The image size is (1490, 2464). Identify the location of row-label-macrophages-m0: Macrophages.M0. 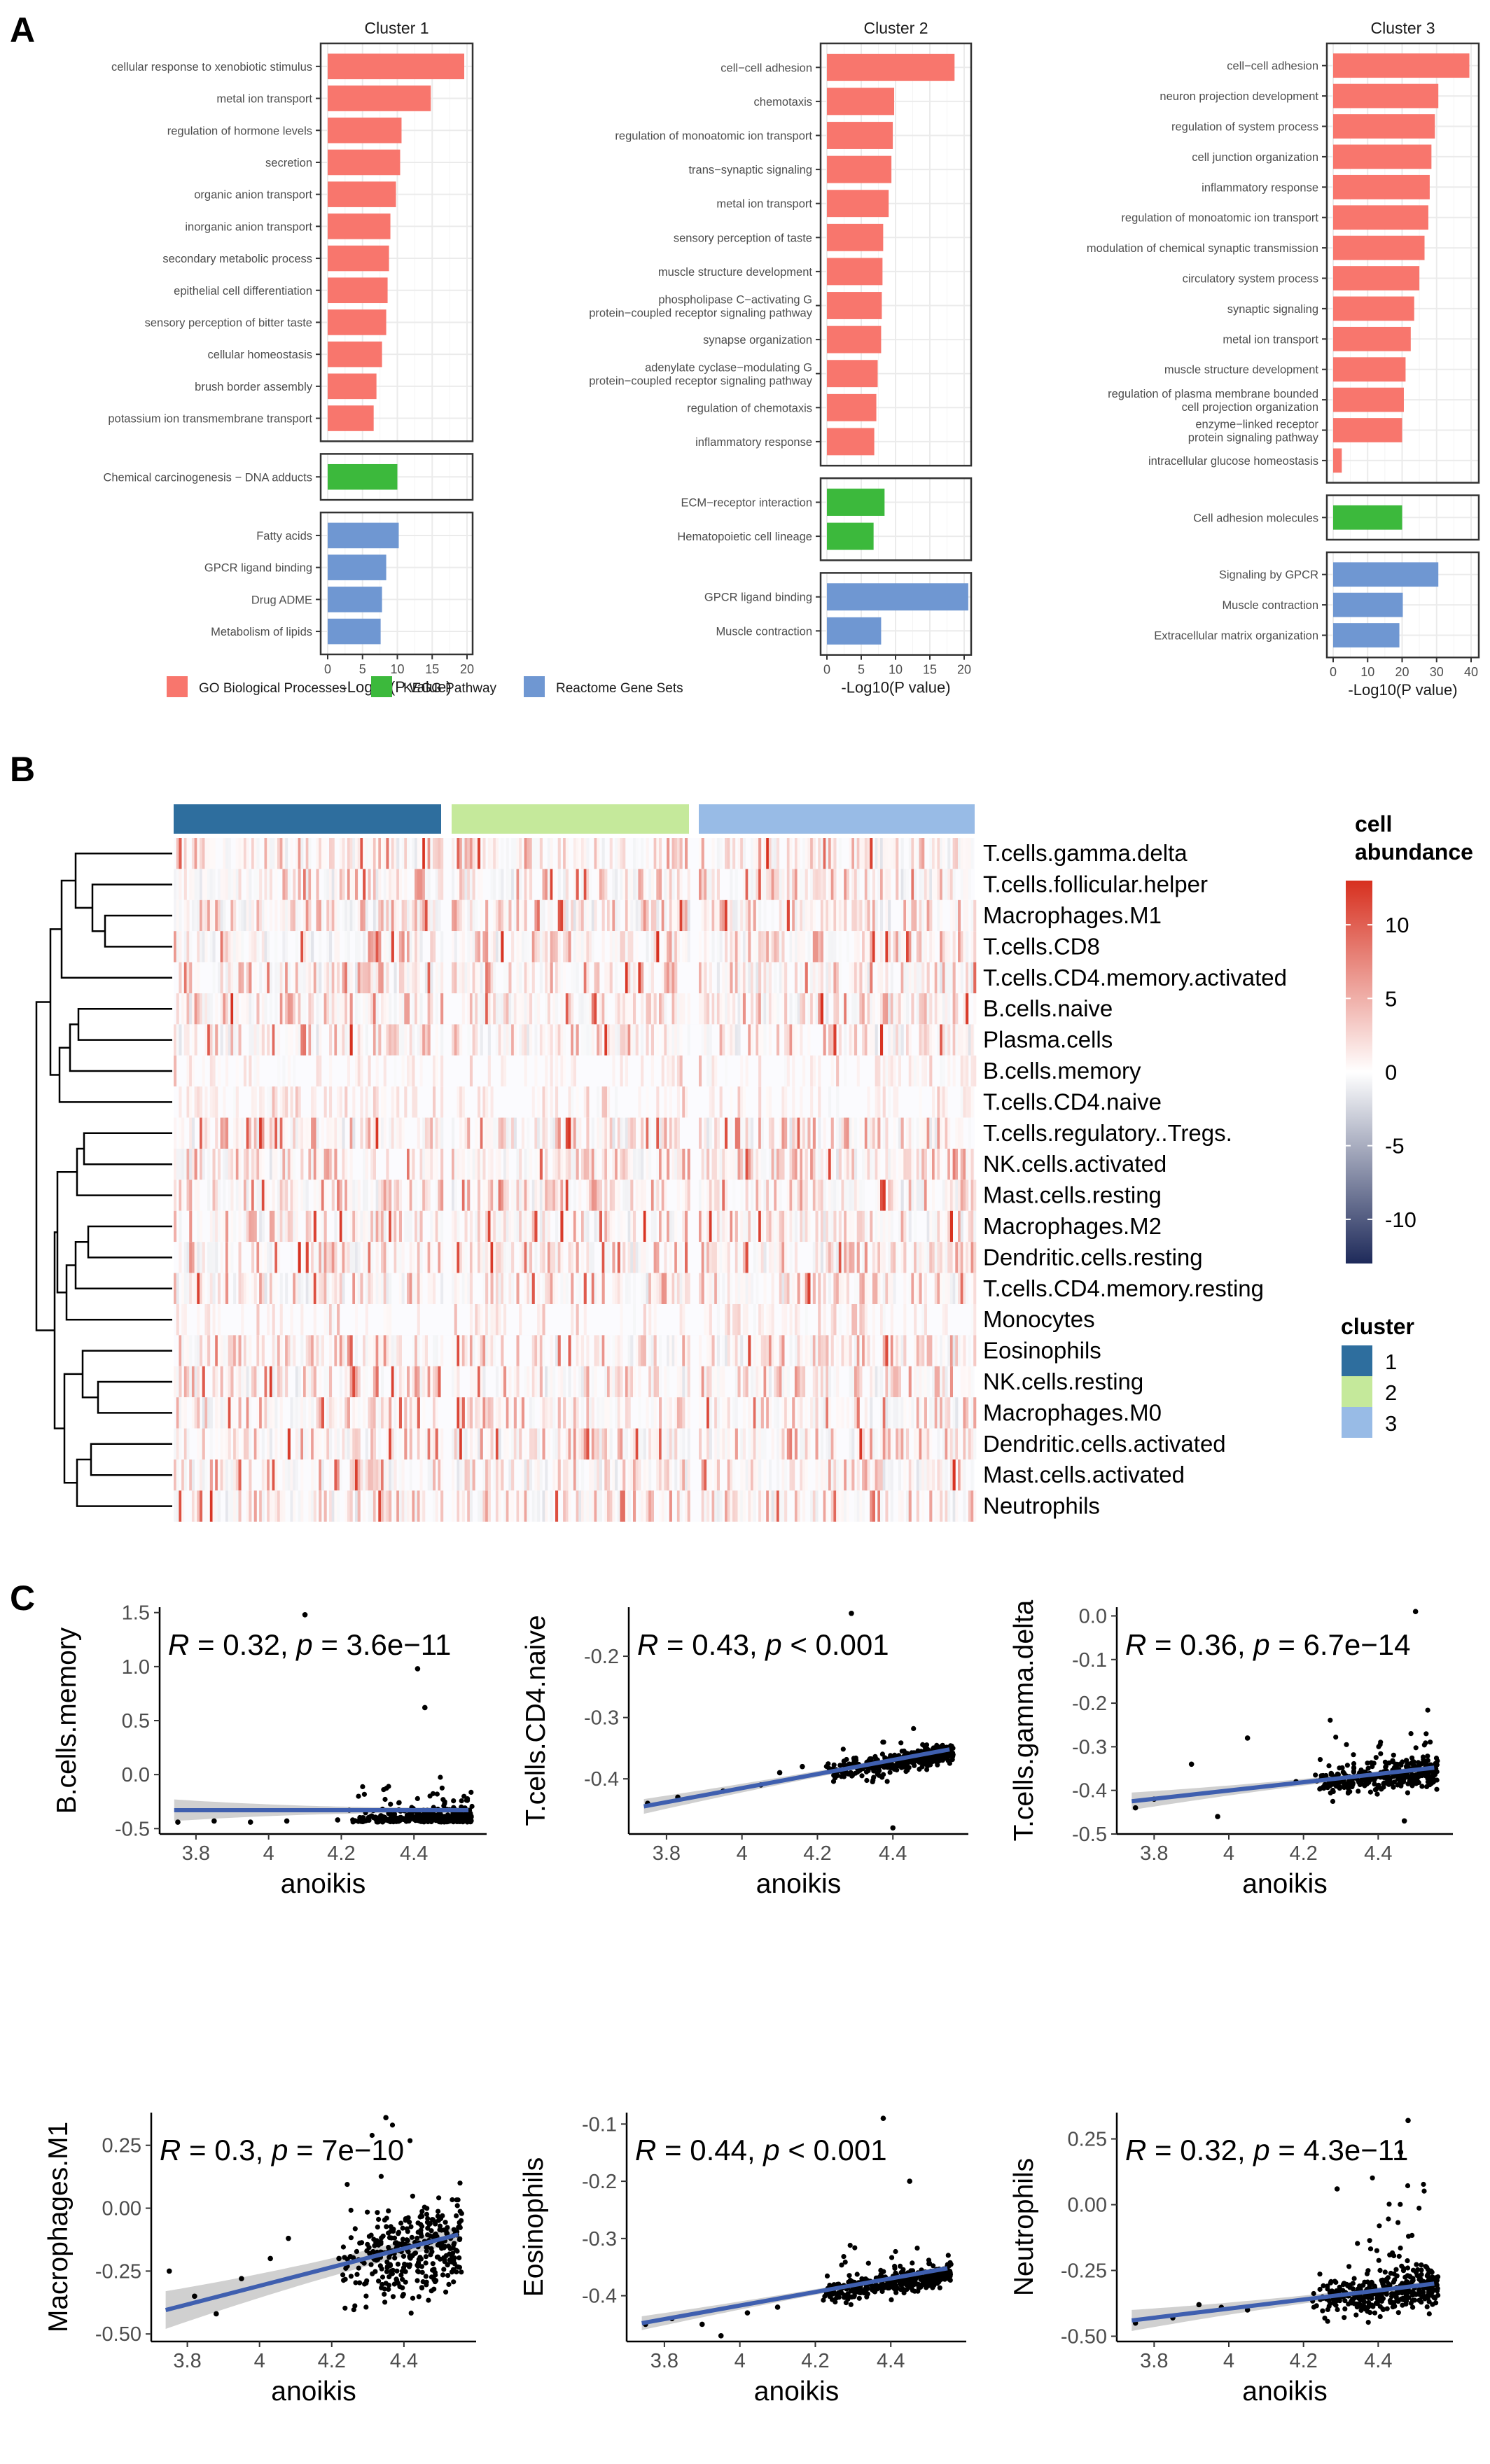
(1072, 1412).